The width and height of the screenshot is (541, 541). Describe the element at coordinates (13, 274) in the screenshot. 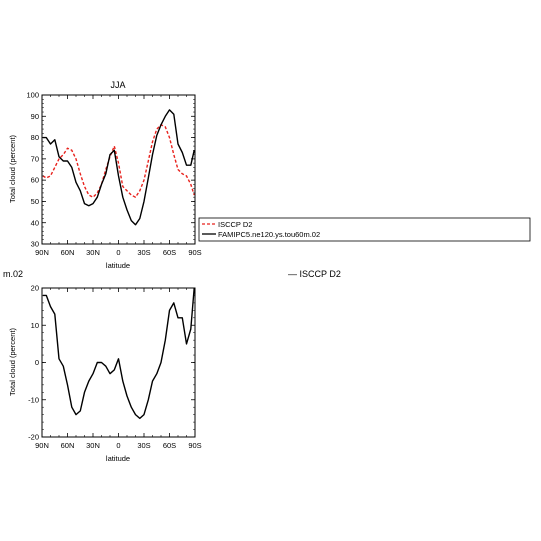

I see `cut-off-label: m.02` at that location.